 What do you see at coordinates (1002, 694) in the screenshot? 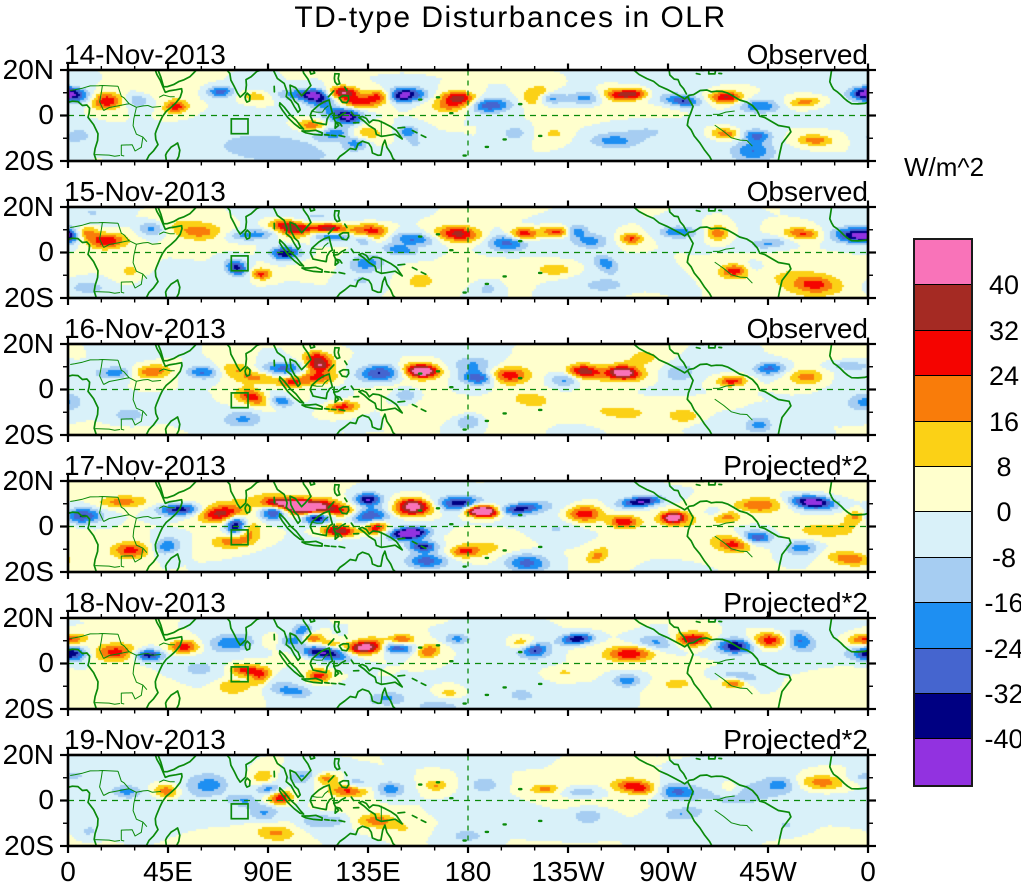
I see `colorbar-tick-label: -32` at bounding box center [1002, 694].